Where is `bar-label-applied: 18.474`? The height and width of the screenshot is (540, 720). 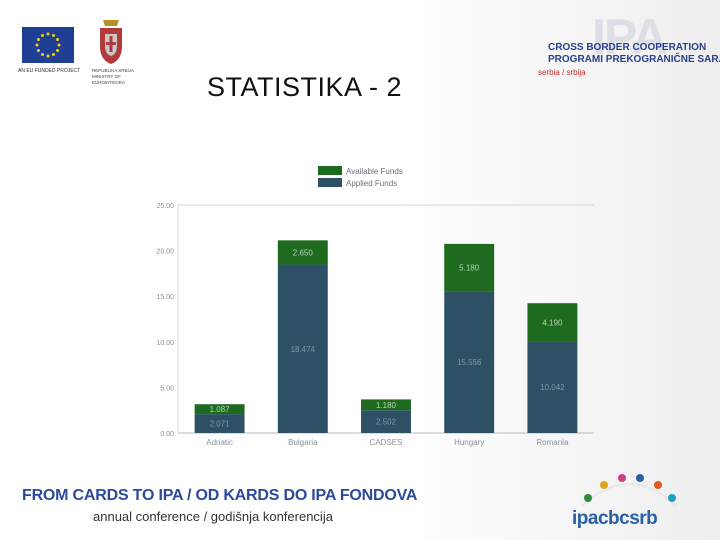
bar-label-applied: 18.474 is located at coordinates (303, 349).